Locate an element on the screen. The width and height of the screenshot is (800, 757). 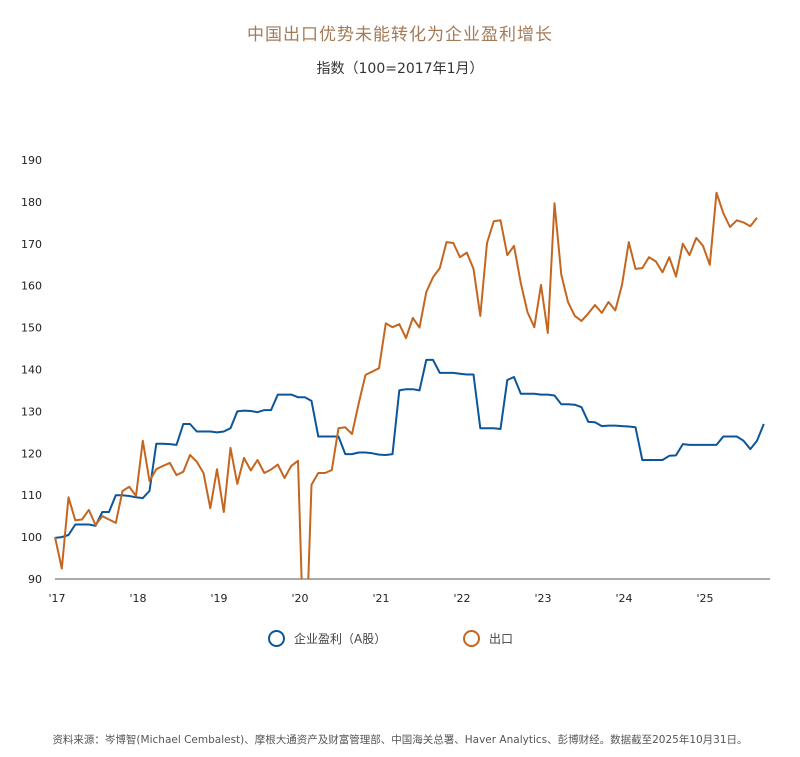
legend-item-profits: 企业盈利（A股） is located at coordinates (327, 638).